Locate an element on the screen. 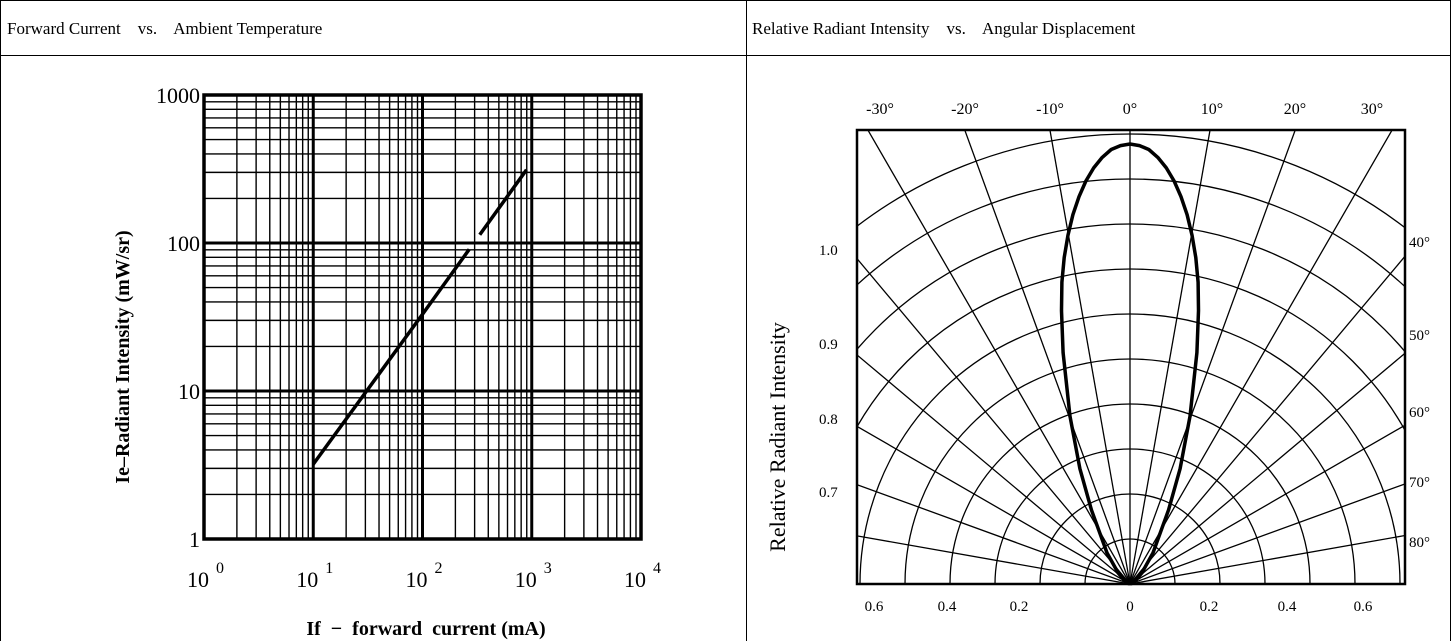  polar-top-angle-label: 30° is located at coordinates (1372, 109).